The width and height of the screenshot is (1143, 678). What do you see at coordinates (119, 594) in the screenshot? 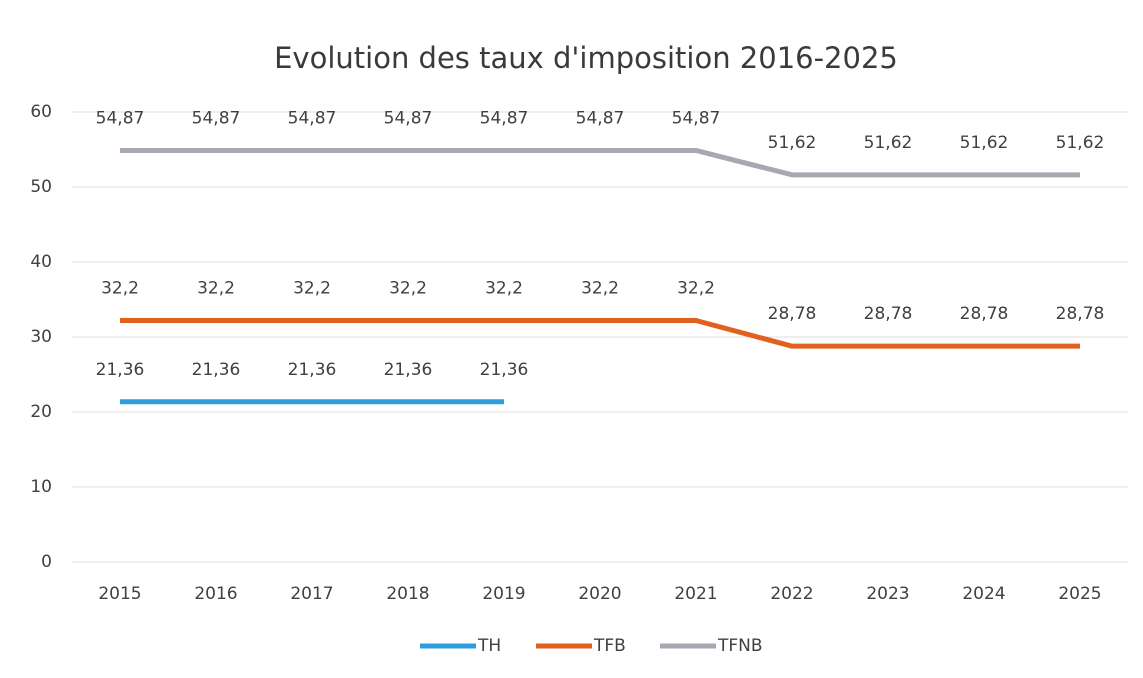
I see `x-tick-label: 2015` at bounding box center [119, 594].